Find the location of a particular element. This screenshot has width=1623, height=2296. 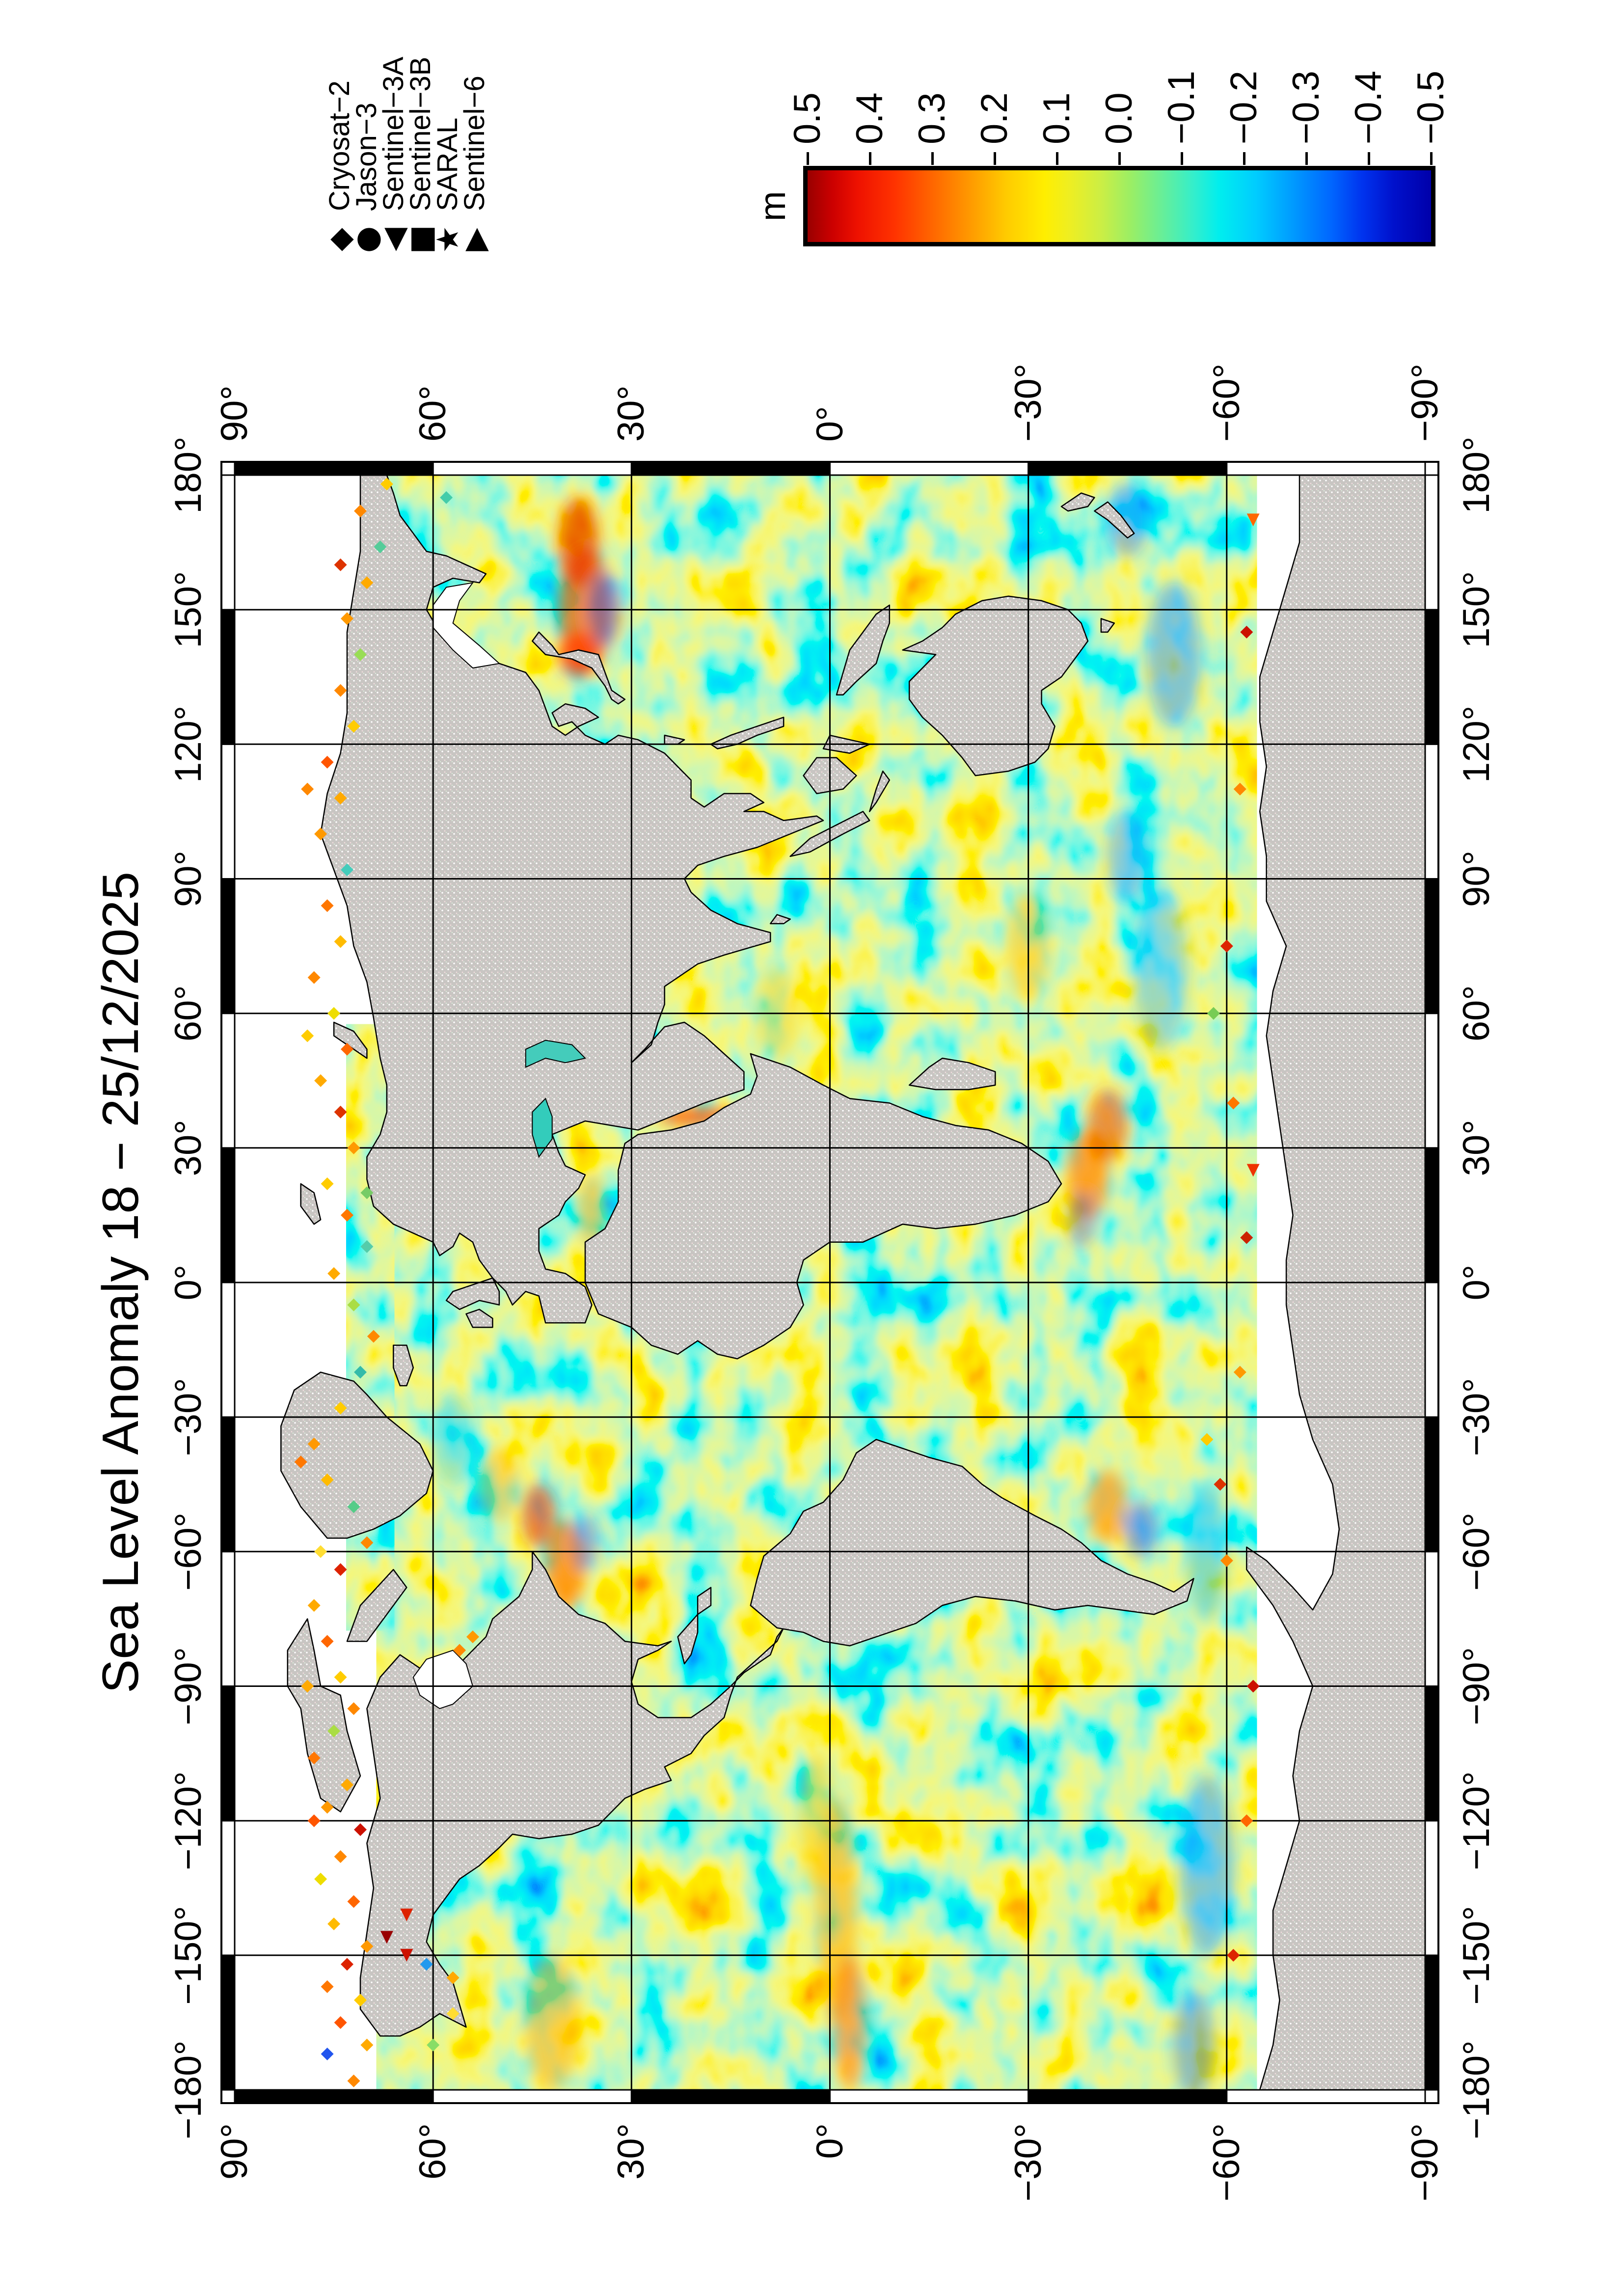

colorbar-tick-label: 0.3 is located at coordinates (932, 118).